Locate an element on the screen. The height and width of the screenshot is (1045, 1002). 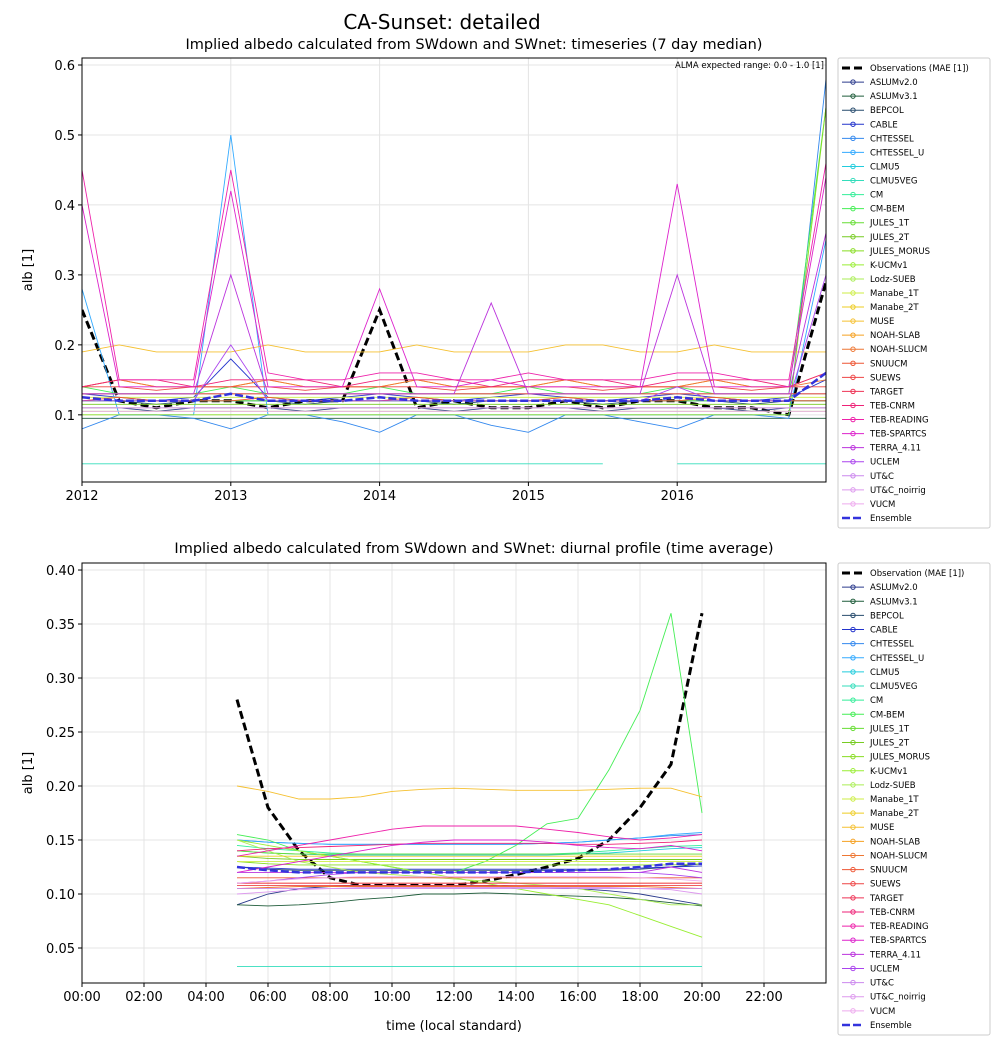
legend-label: JULES_1T is located at coordinates (889, 224).